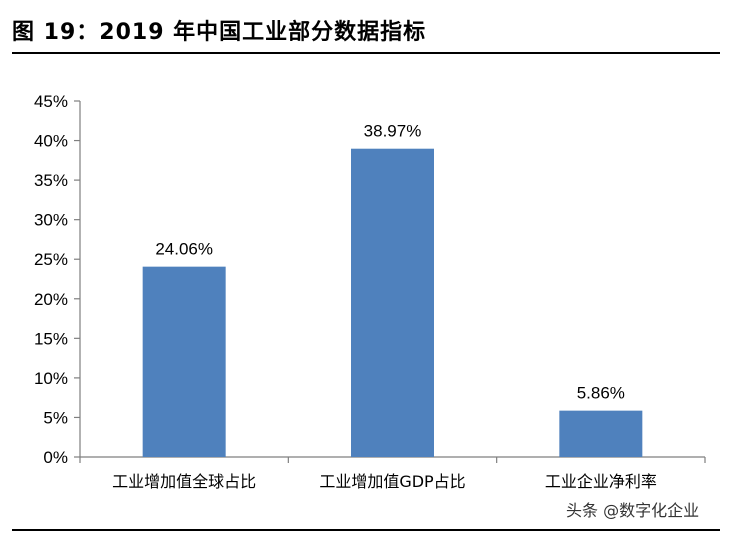 The width and height of the screenshot is (732, 535). What do you see at coordinates (55, 417) in the screenshot?
I see `y-tick-label: 5%` at bounding box center [55, 417].